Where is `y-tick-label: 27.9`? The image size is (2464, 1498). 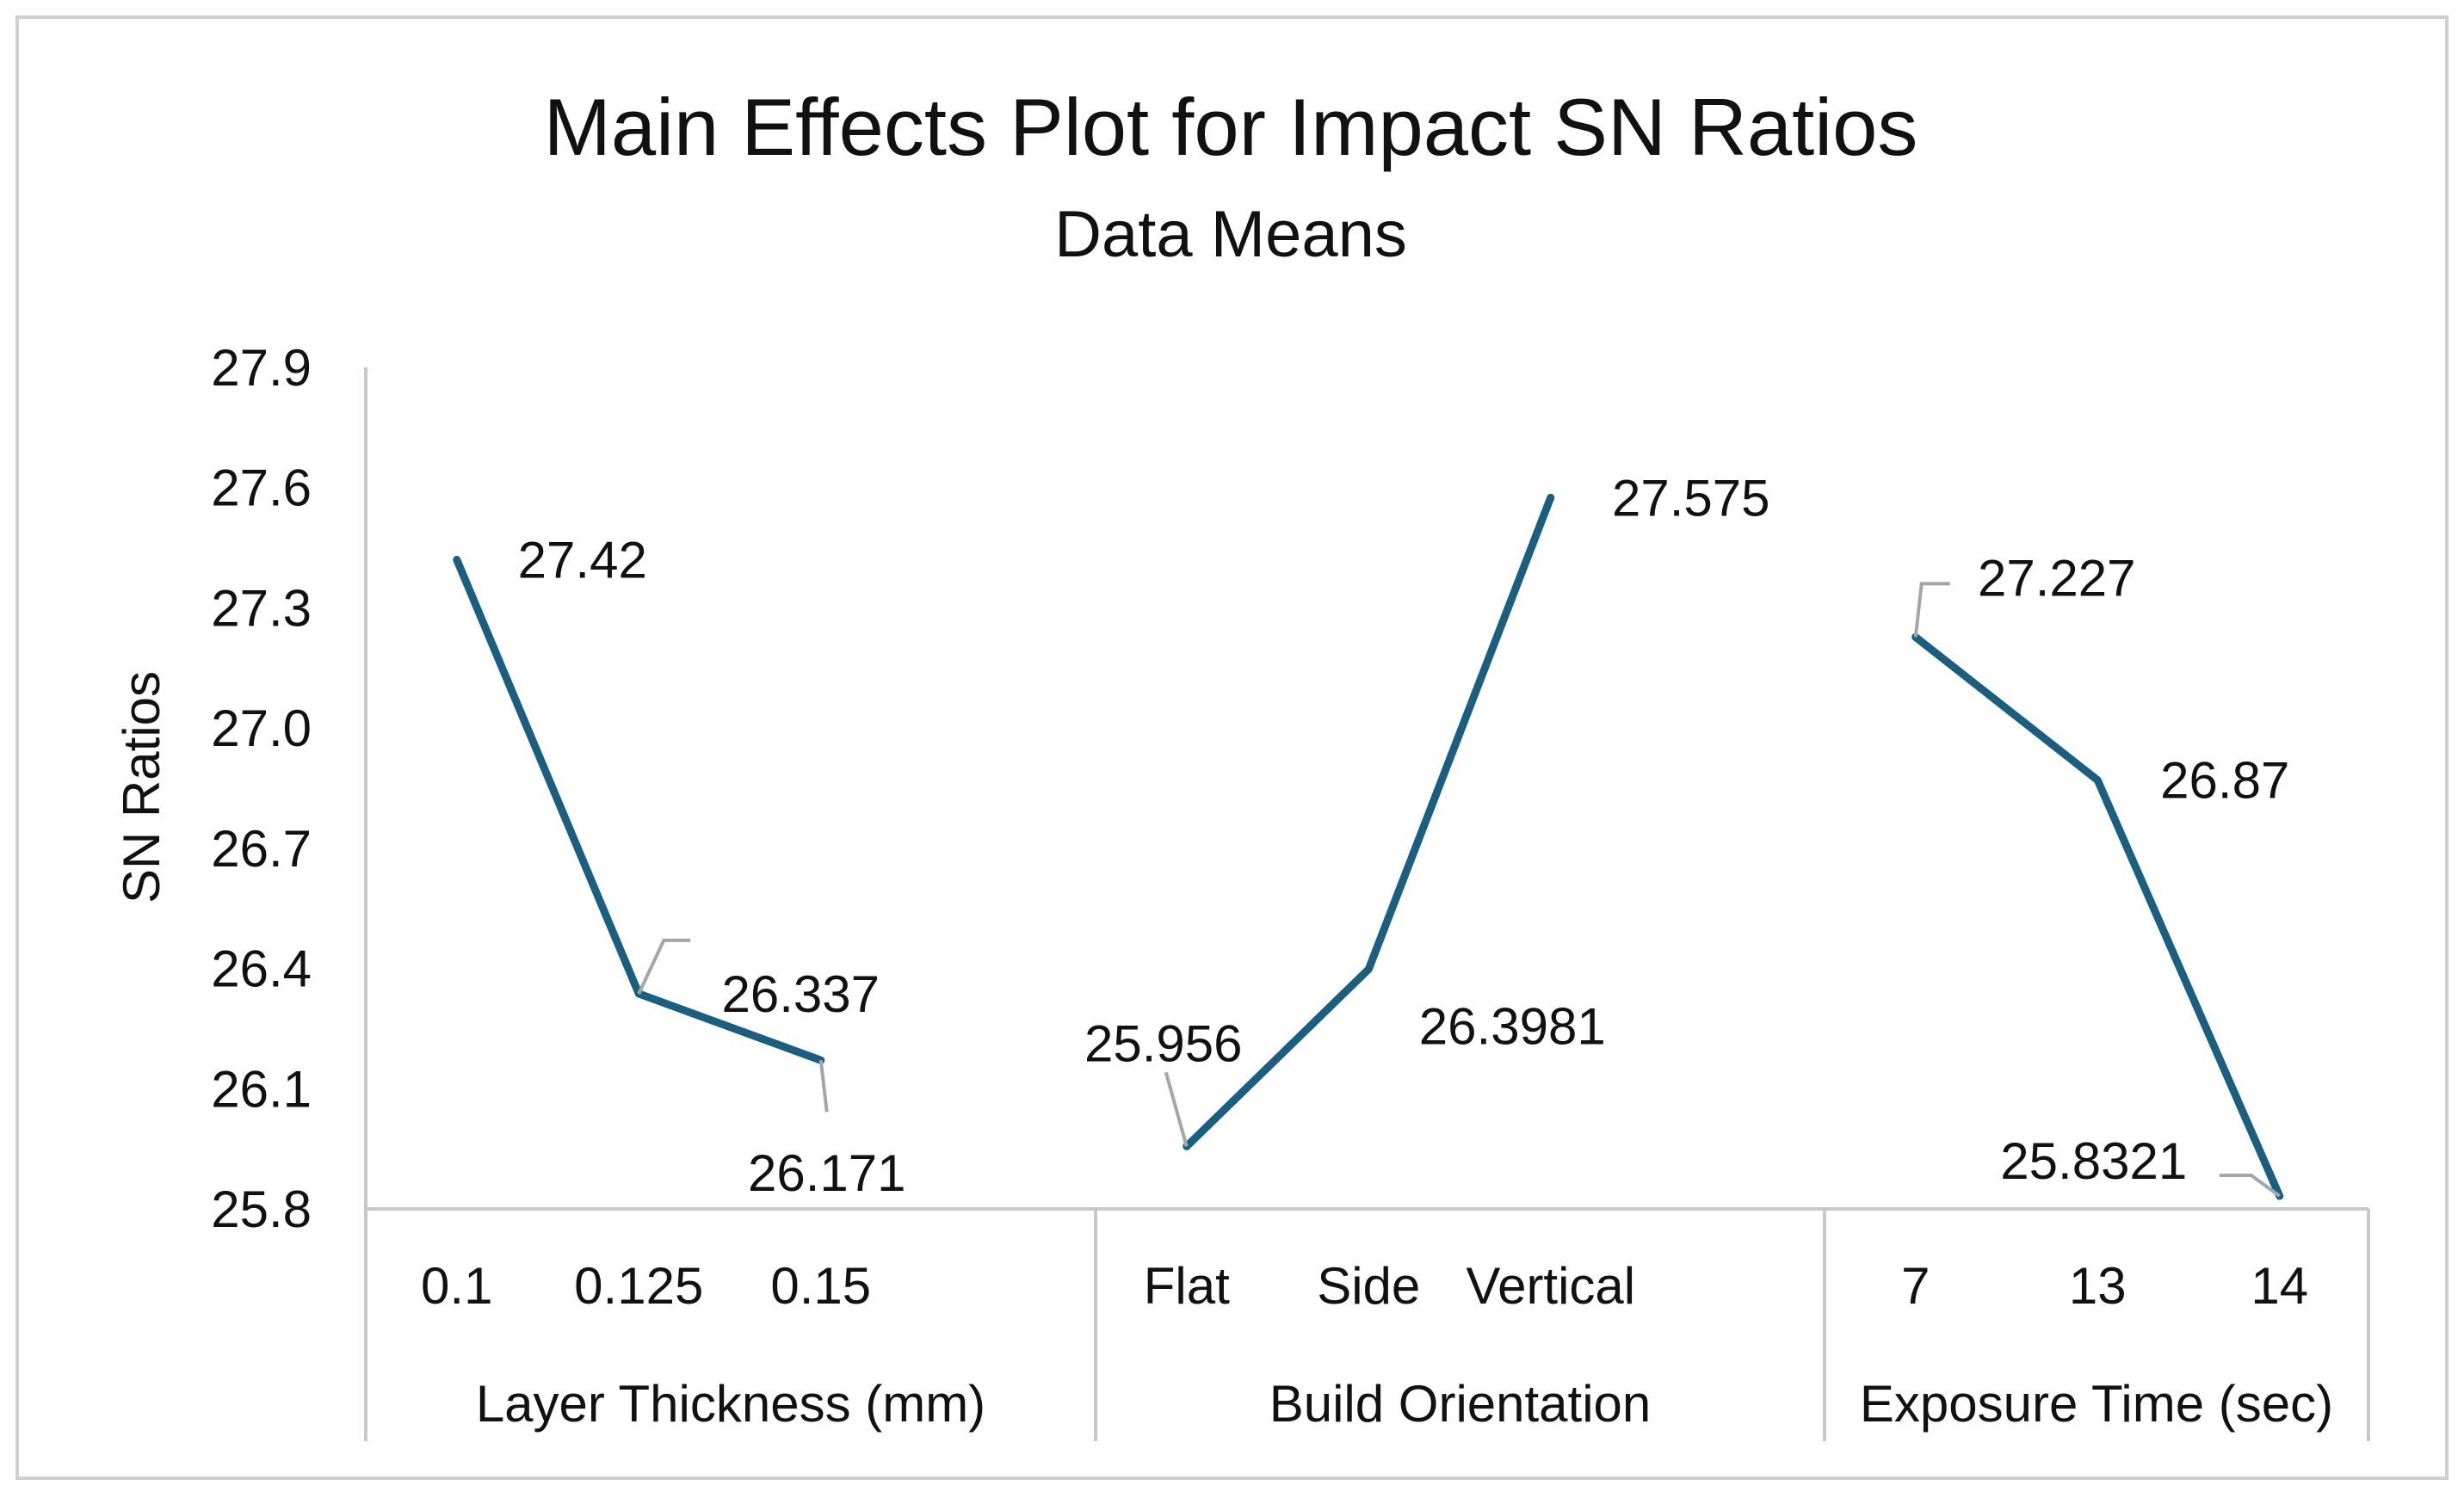 y-tick-label: 27.9 is located at coordinates (261, 368).